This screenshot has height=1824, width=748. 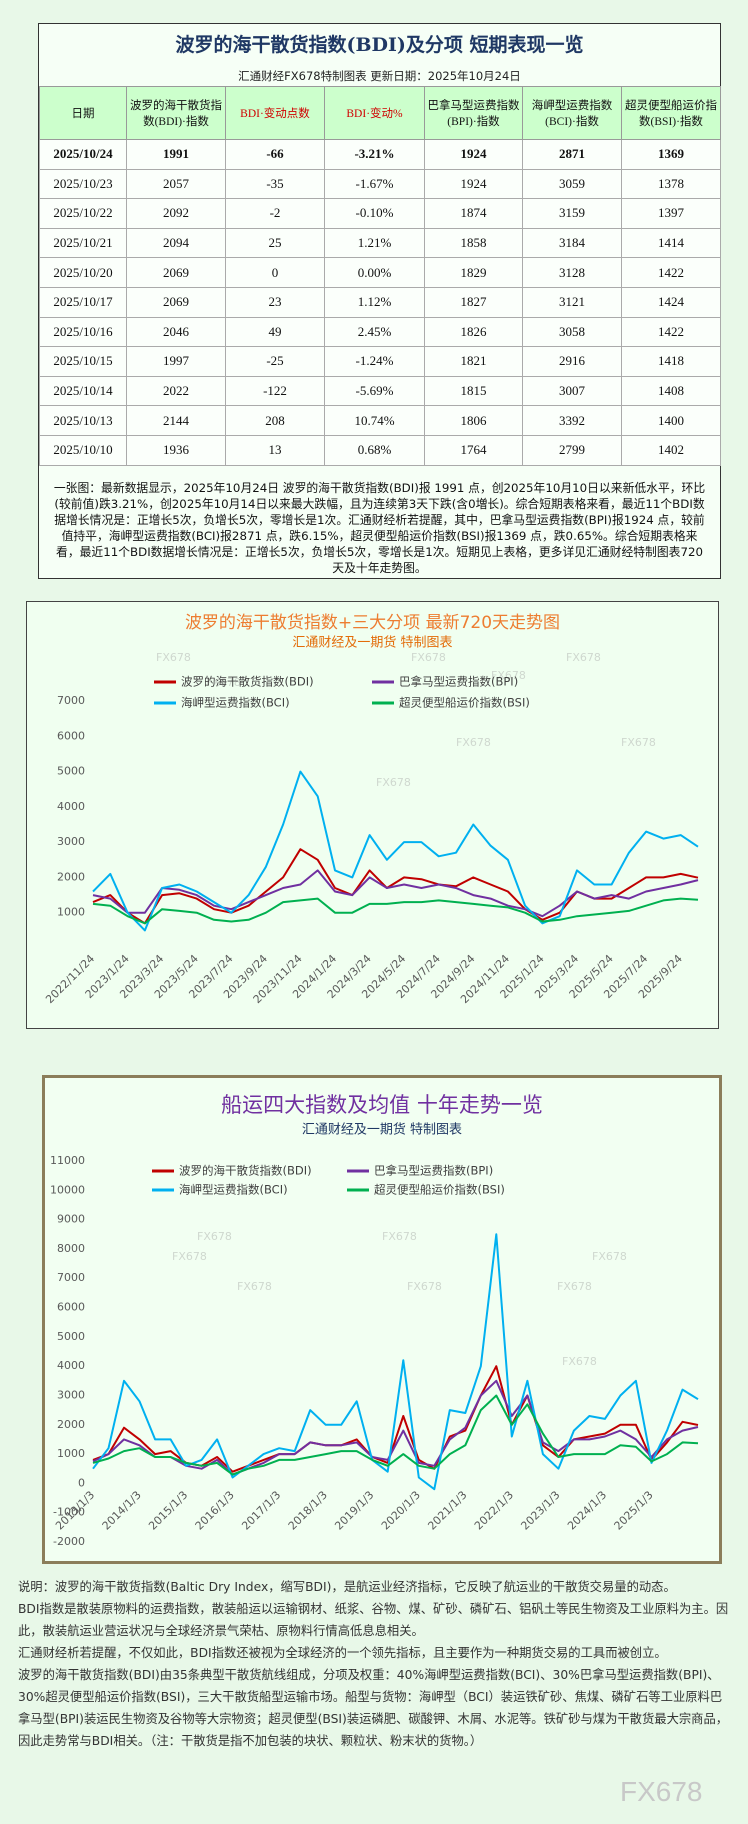 I want to click on table-cell: 0, so click(x=275, y=272).